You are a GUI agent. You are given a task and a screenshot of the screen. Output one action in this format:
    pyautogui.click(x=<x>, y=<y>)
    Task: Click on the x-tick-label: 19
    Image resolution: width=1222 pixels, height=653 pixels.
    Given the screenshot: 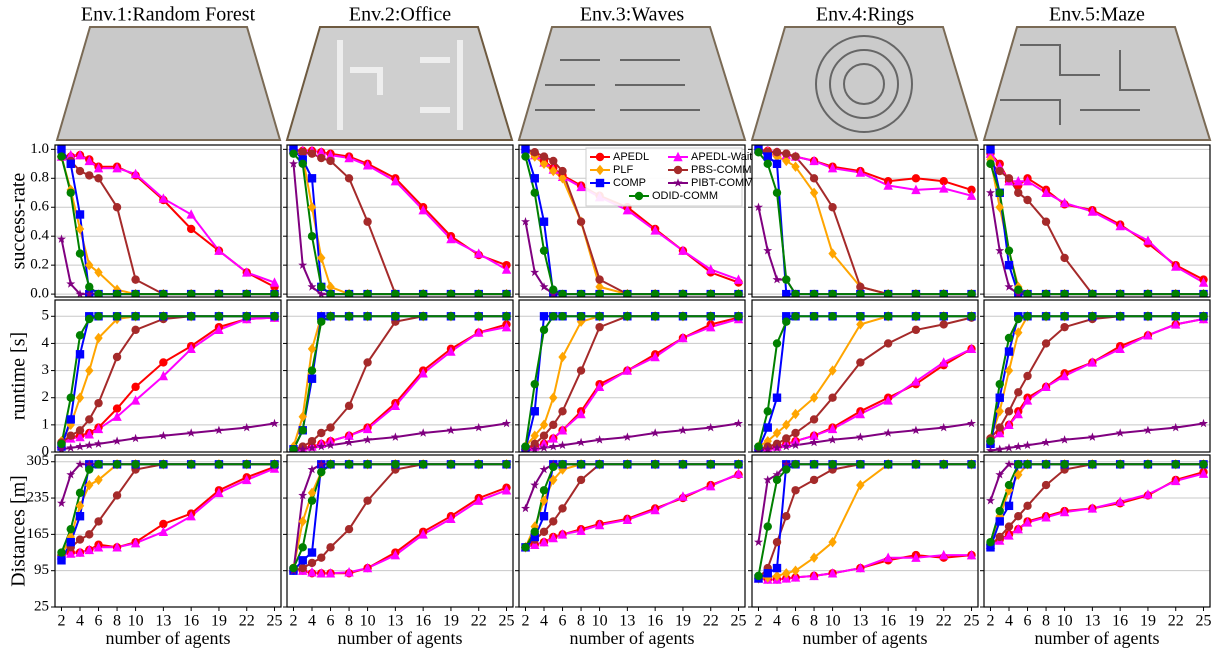 What is the action you would take?
    pyautogui.click(x=683, y=621)
    